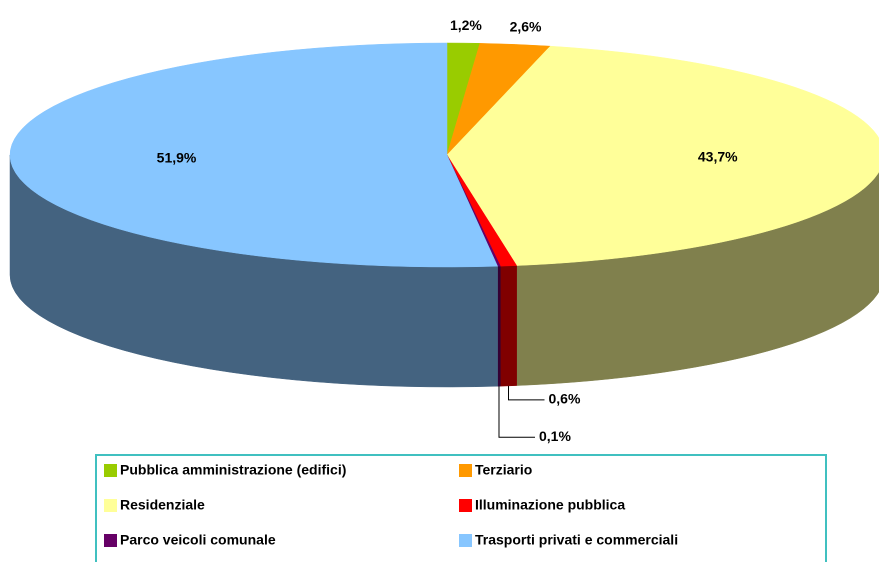 The height and width of the screenshot is (567, 879). What do you see at coordinates (233, 470) in the screenshot?
I see `legend-label: Pubblica amministrazione (edifici)` at bounding box center [233, 470].